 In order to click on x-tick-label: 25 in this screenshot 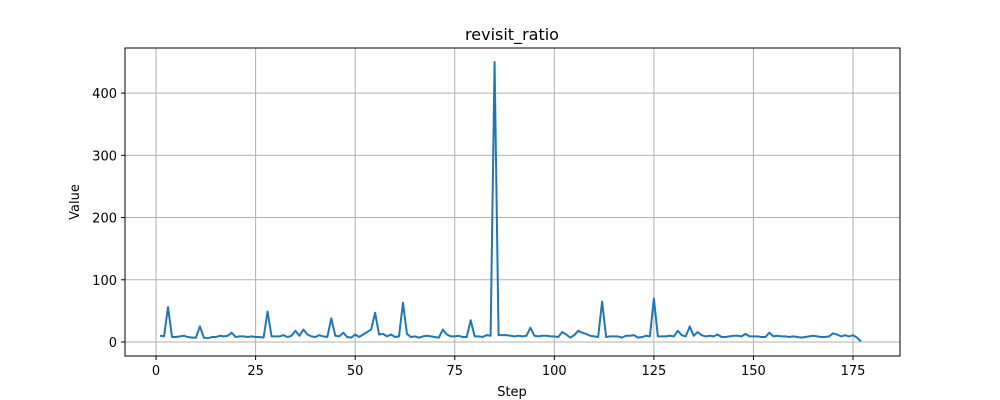, I will do `click(255, 371)`.